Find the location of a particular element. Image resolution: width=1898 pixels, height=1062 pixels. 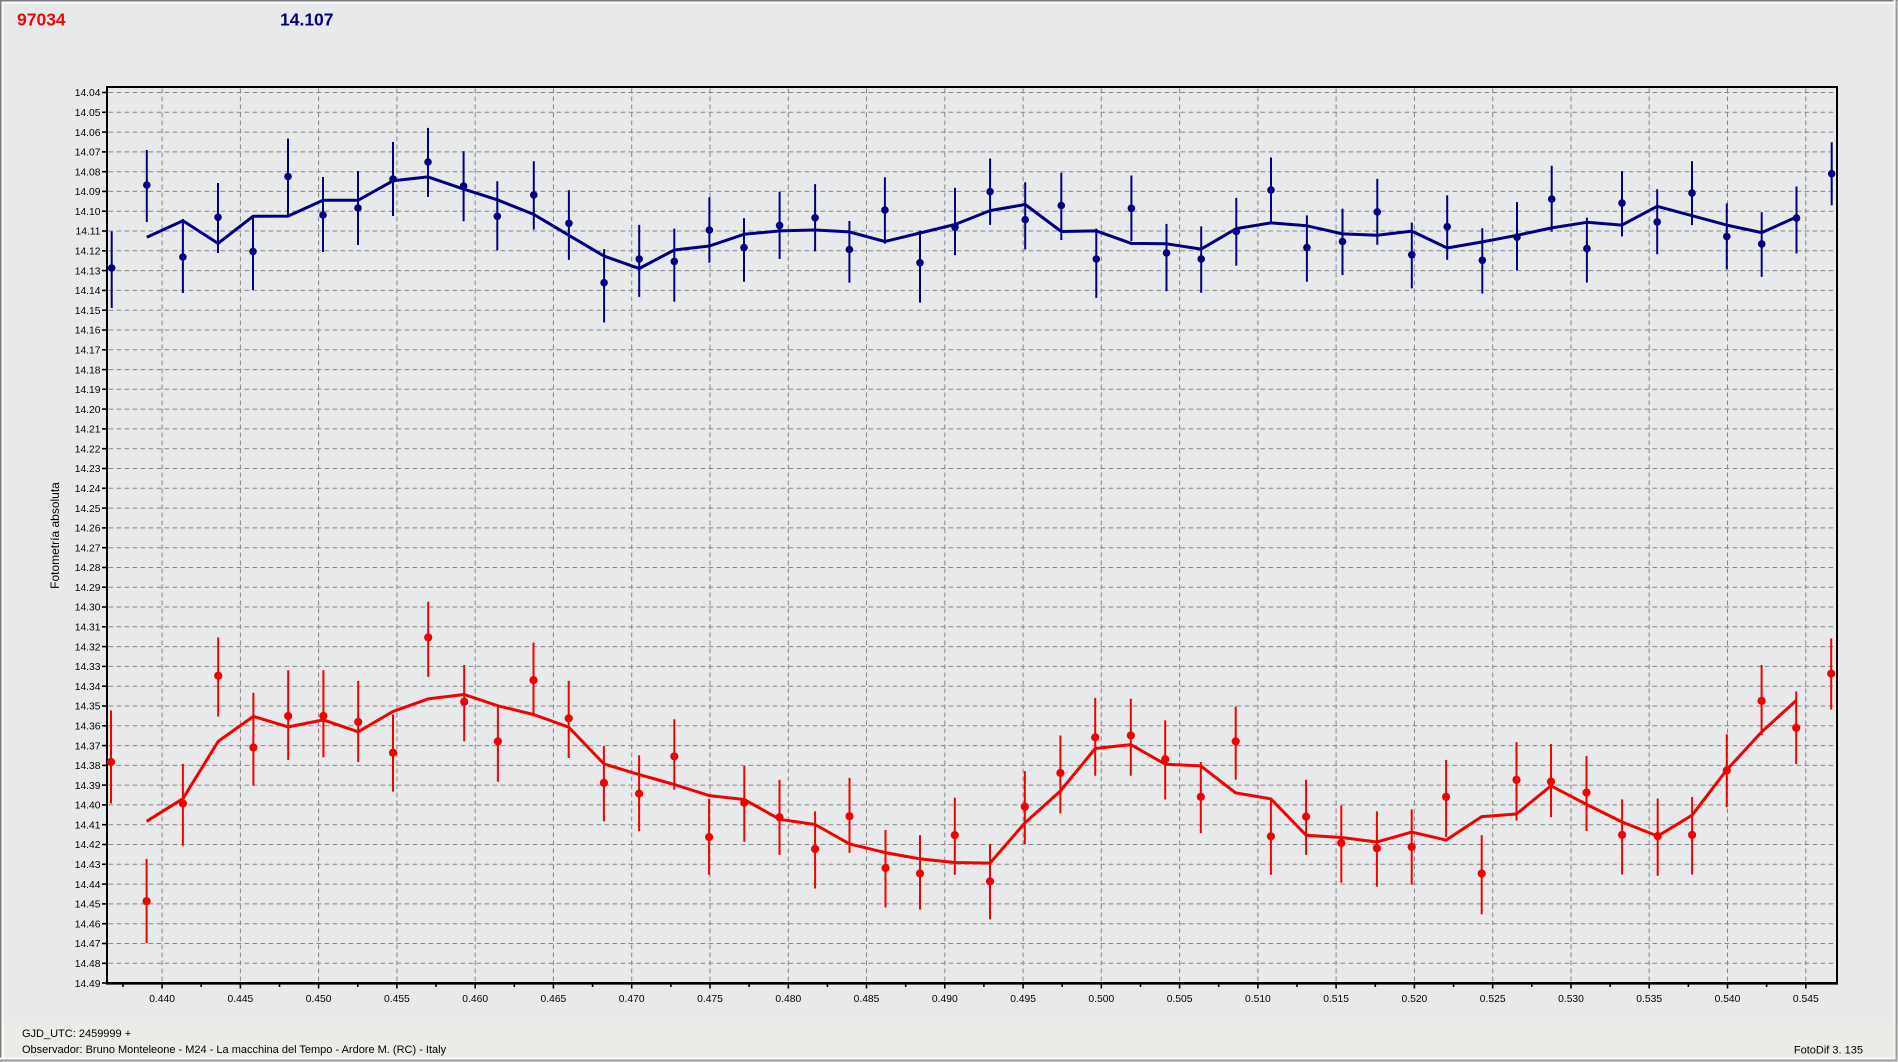

svg-text: 14.18 is located at coordinates (88, 370).